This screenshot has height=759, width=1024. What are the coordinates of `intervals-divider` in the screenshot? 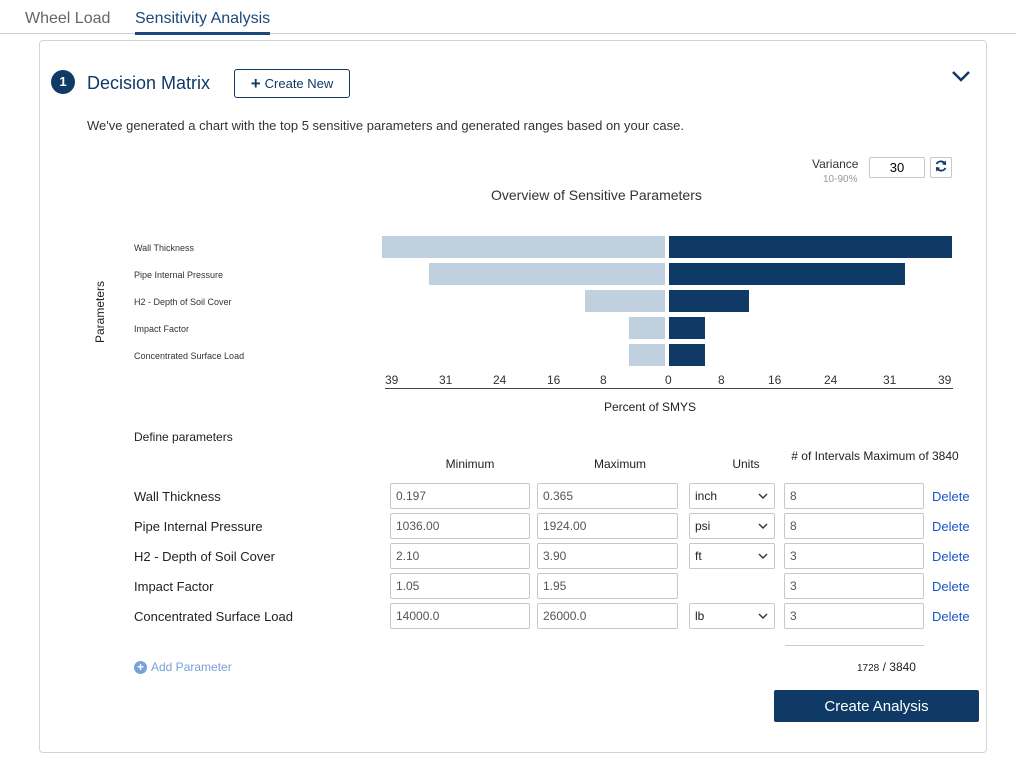 It's located at (854, 645).